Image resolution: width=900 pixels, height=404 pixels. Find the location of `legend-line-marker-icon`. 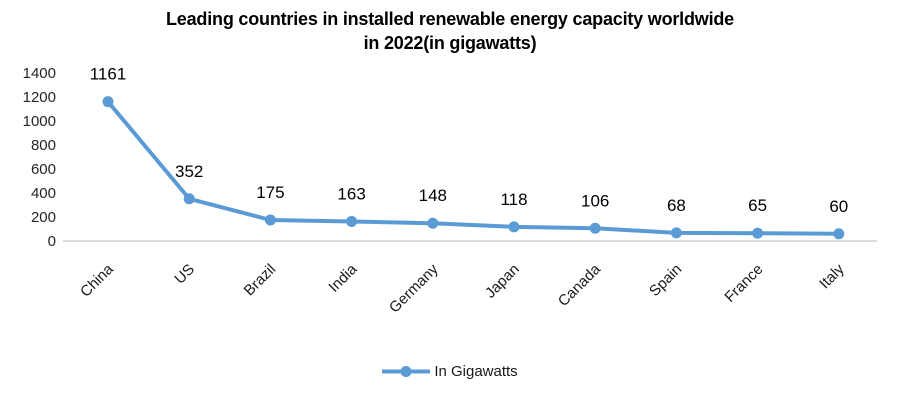

legend-line-marker-icon is located at coordinates (406, 371).